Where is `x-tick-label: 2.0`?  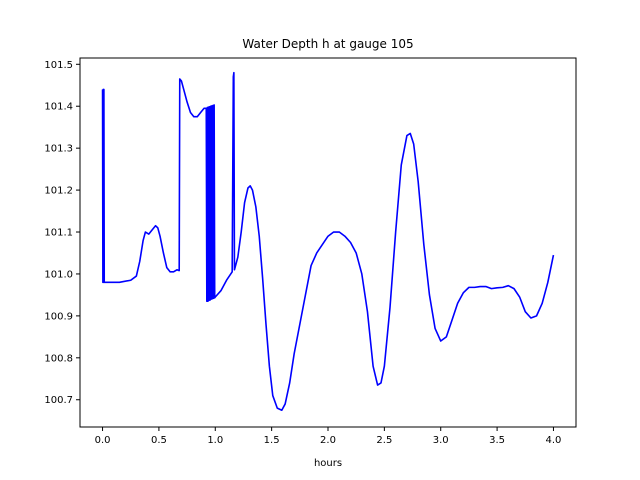
x-tick-label: 2.0 is located at coordinates (328, 440).